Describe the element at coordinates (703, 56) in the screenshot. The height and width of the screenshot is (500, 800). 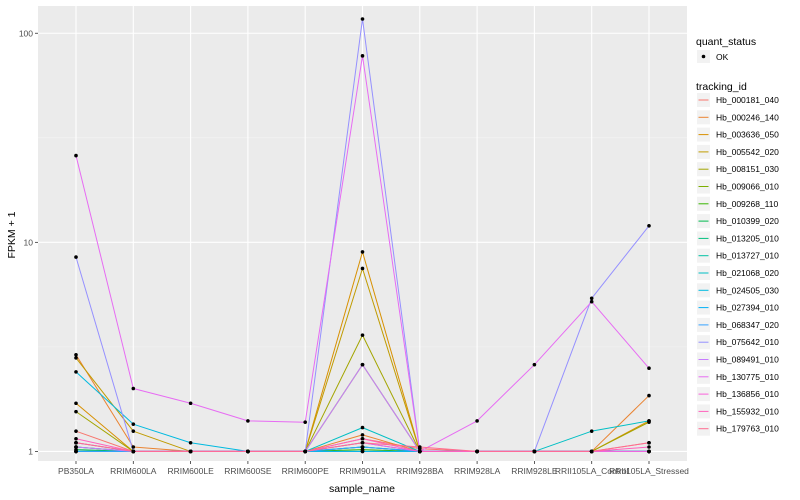
I see `shape-legend-point` at that location.